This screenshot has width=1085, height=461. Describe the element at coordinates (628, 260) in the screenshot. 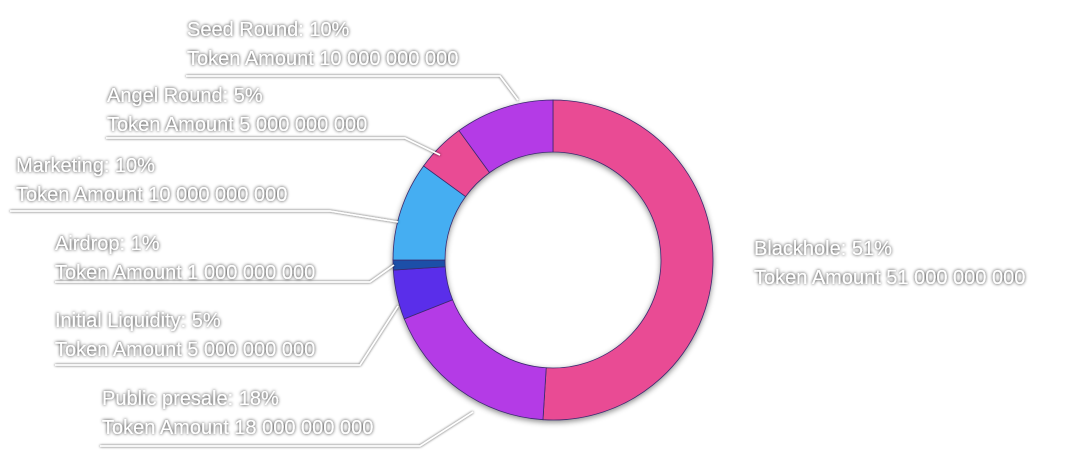

I see `slice-blackhole` at that location.